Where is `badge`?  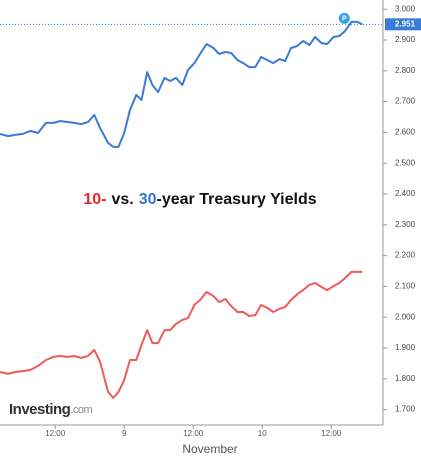 badge is located at coordinates (344, 18).